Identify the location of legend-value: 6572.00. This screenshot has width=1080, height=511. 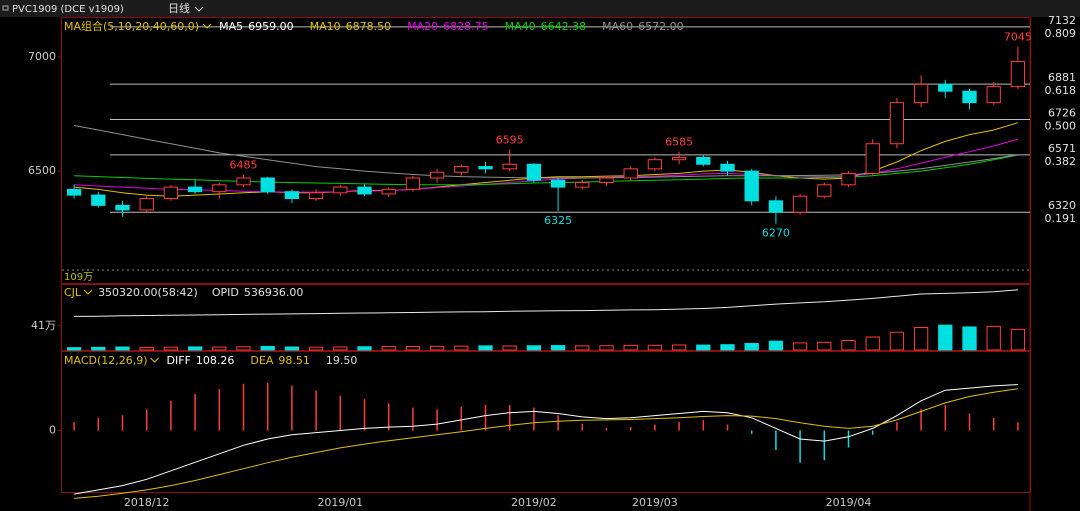
(661, 26).